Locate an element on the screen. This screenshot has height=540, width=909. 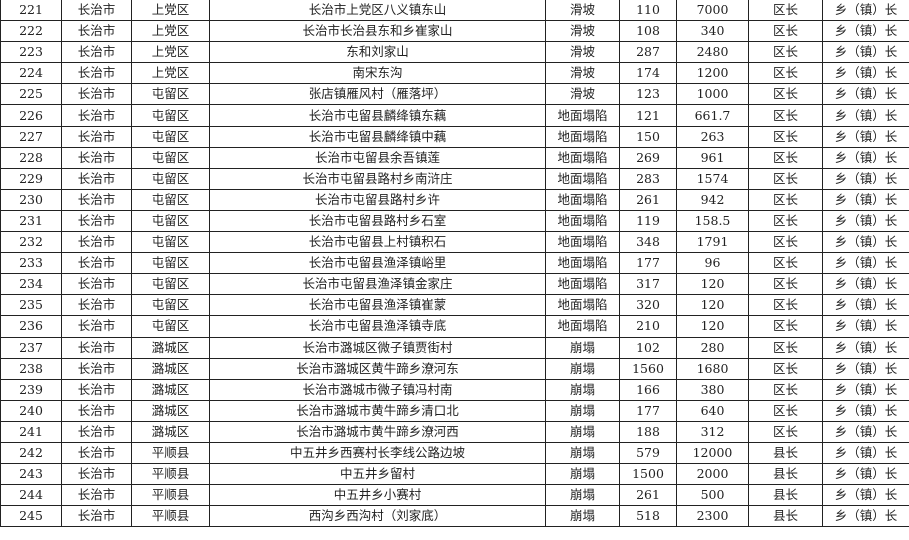
value-a-cell: 166 is located at coordinates (648, 389).